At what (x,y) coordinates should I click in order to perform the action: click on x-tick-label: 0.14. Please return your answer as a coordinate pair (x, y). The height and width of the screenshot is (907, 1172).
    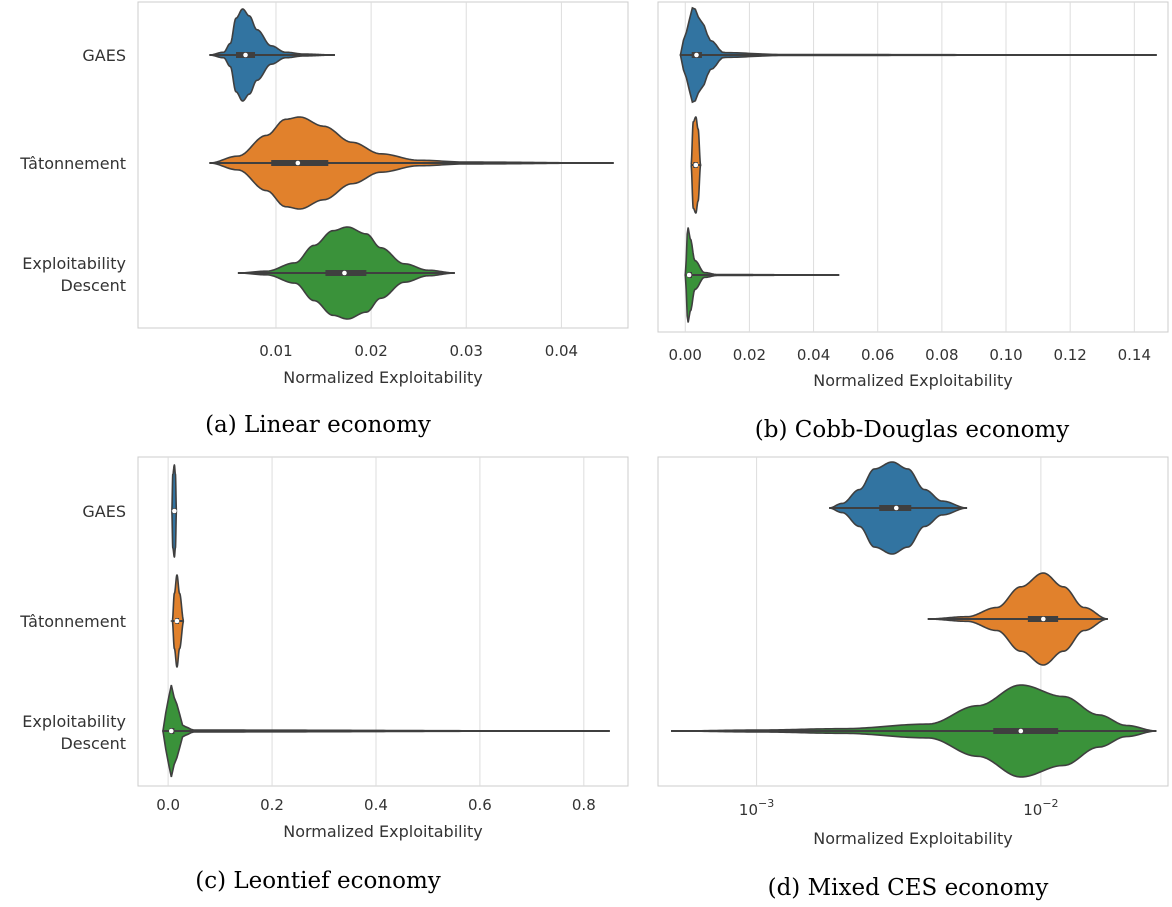
    Looking at the image, I should click on (1134, 355).